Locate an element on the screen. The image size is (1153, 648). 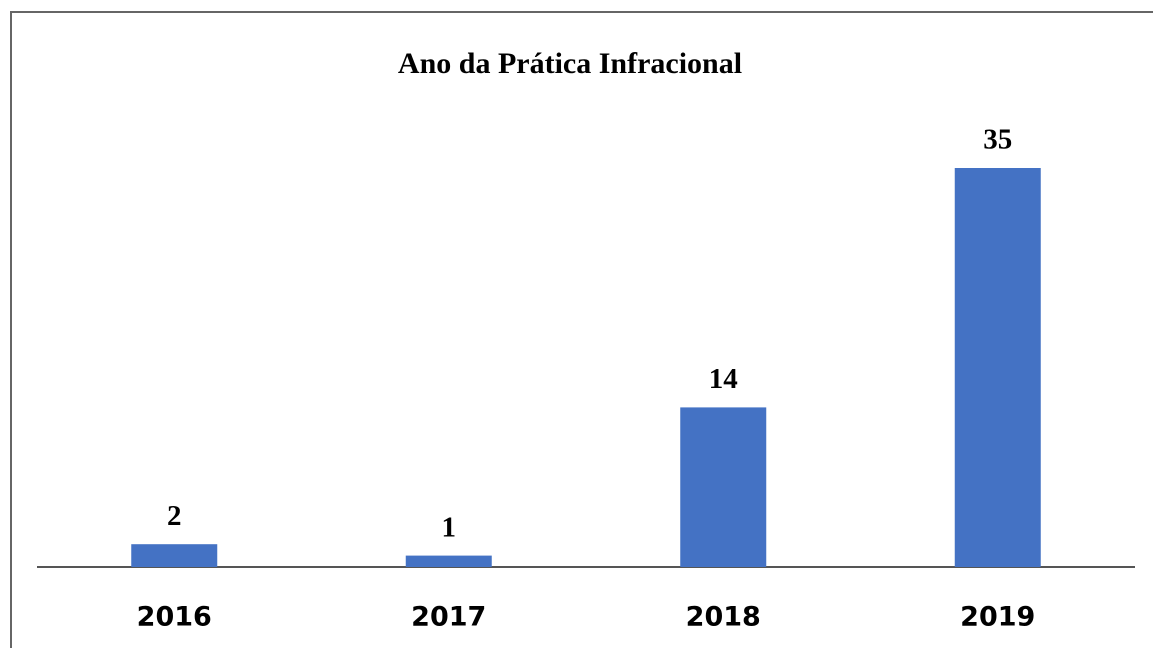
value-label: 2 is located at coordinates (174, 516).